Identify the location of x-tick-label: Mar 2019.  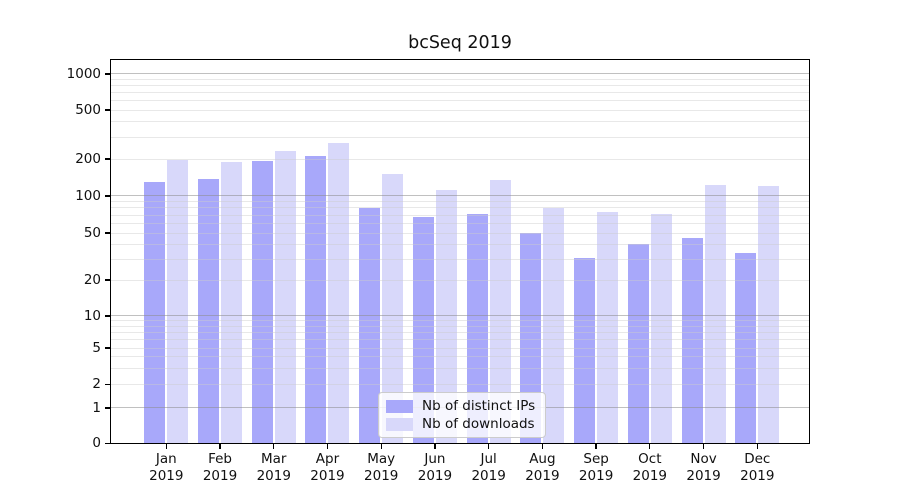
(273, 467).